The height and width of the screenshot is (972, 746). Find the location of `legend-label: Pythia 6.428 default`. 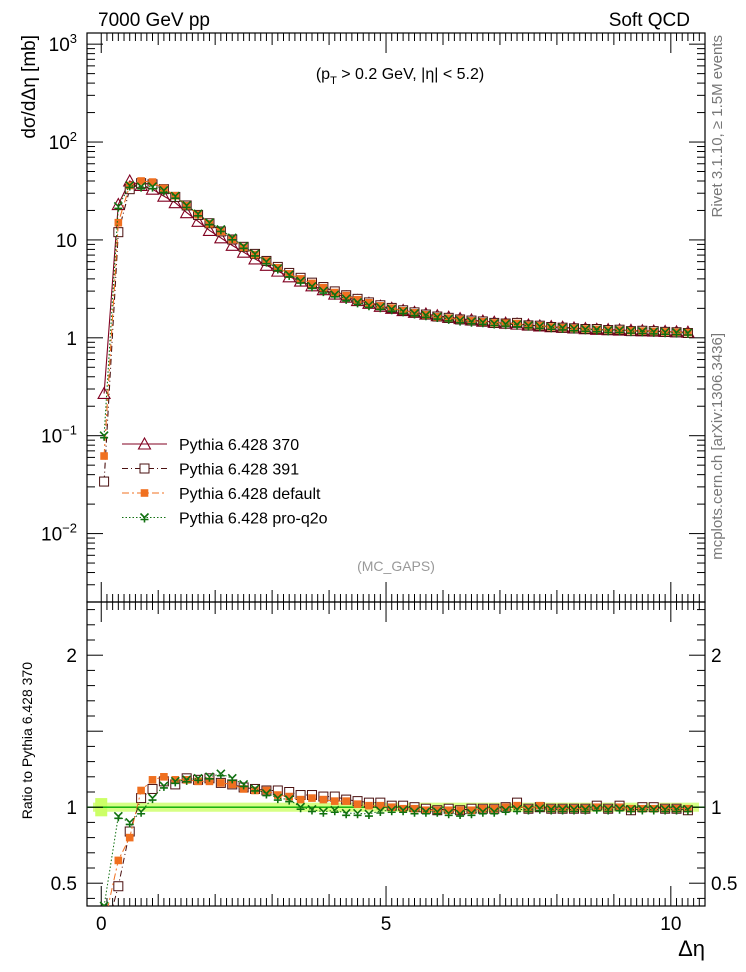

legend-label: Pythia 6.428 default is located at coordinates (250, 494).